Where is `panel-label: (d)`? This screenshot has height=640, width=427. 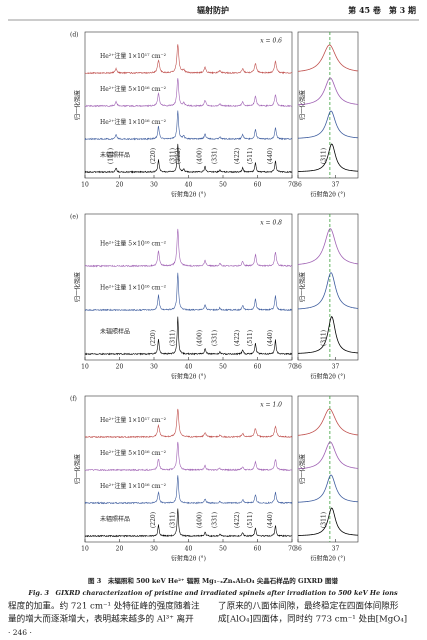
panel-label: (d) is located at coordinates (74, 35).